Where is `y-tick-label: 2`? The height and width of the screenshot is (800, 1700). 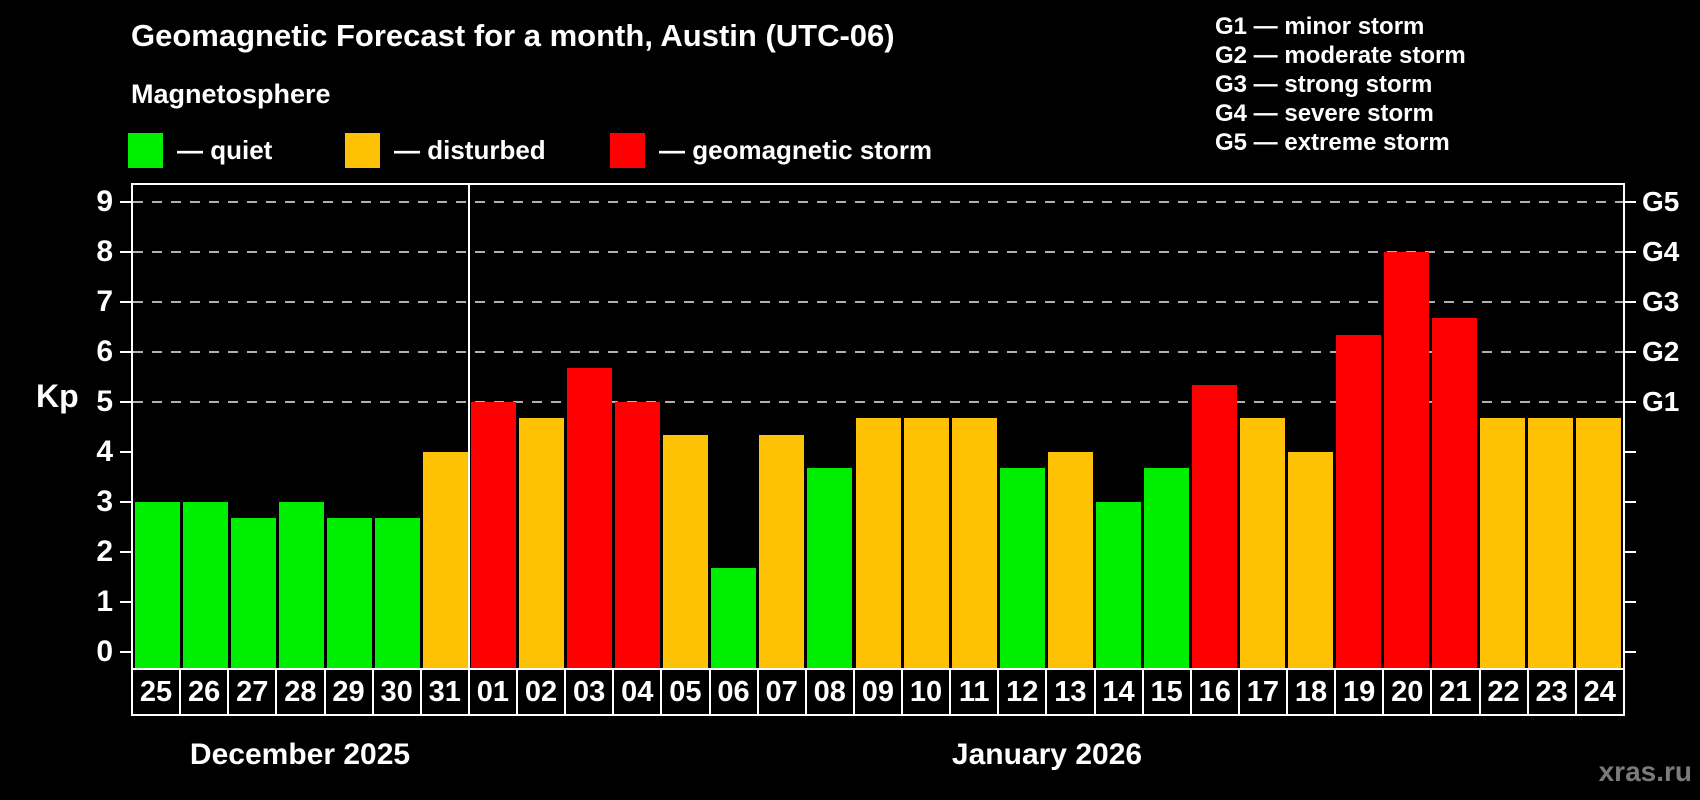
y-tick-label: 2 is located at coordinates (104, 551).